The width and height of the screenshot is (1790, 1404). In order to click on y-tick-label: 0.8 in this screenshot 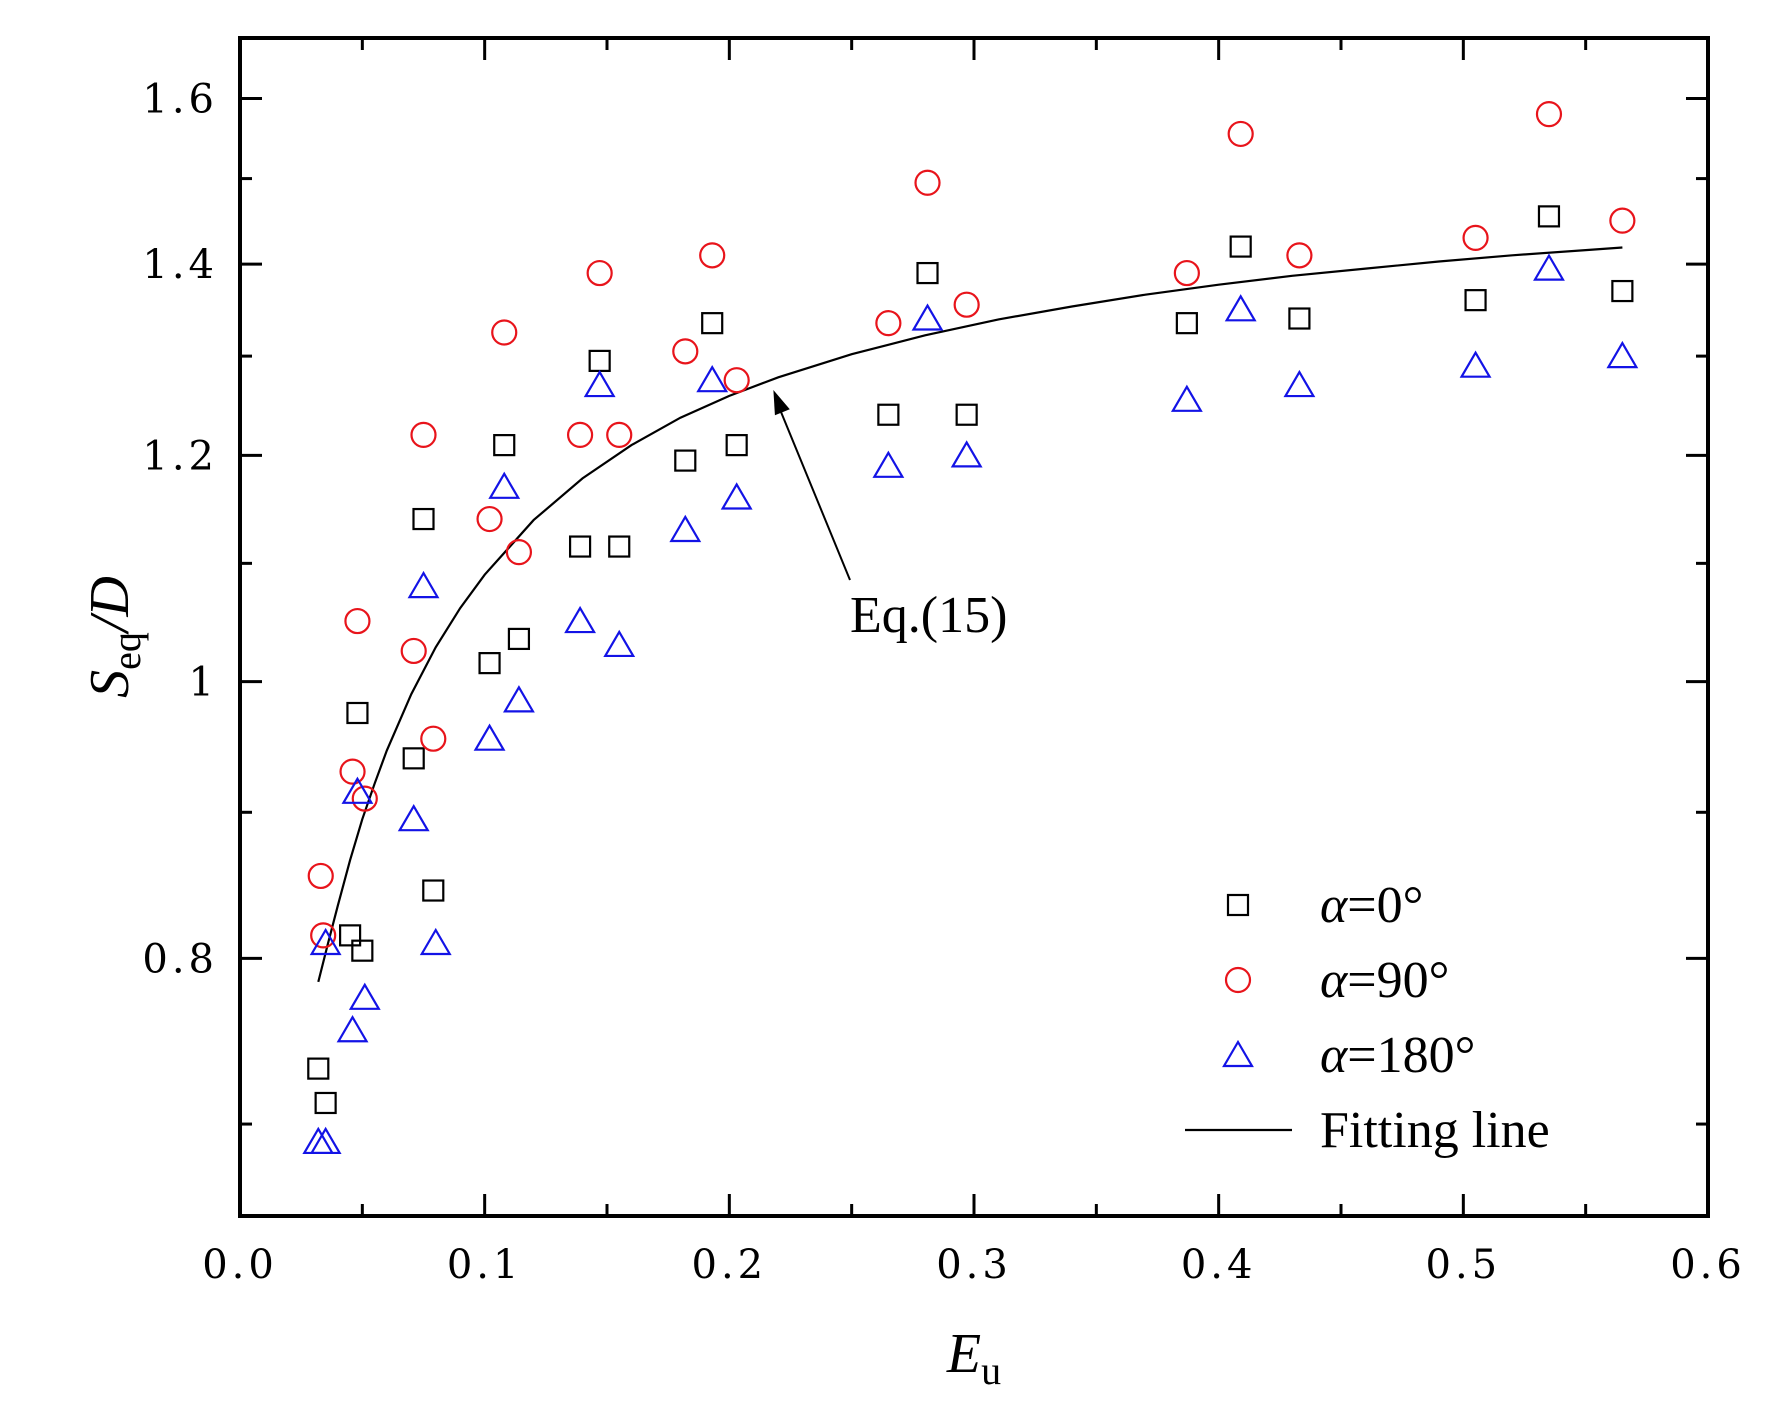, I will do `click(180, 959)`.